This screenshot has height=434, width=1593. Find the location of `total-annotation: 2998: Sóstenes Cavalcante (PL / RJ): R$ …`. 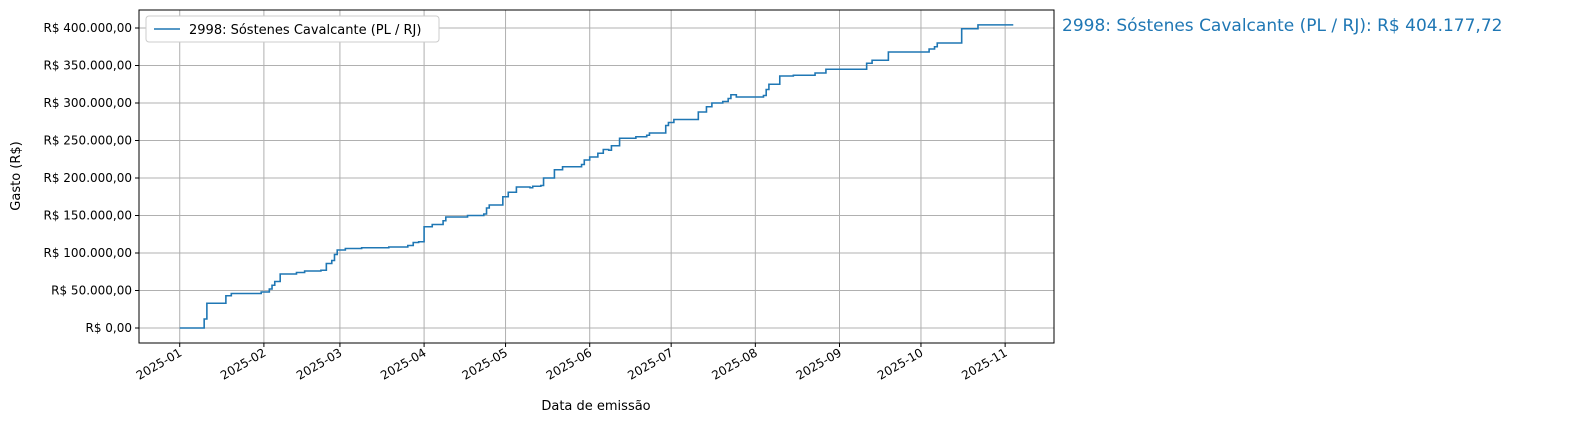

total-annotation: 2998: Sóstenes Cavalcante (PL / RJ): R$ … is located at coordinates (1282, 26).